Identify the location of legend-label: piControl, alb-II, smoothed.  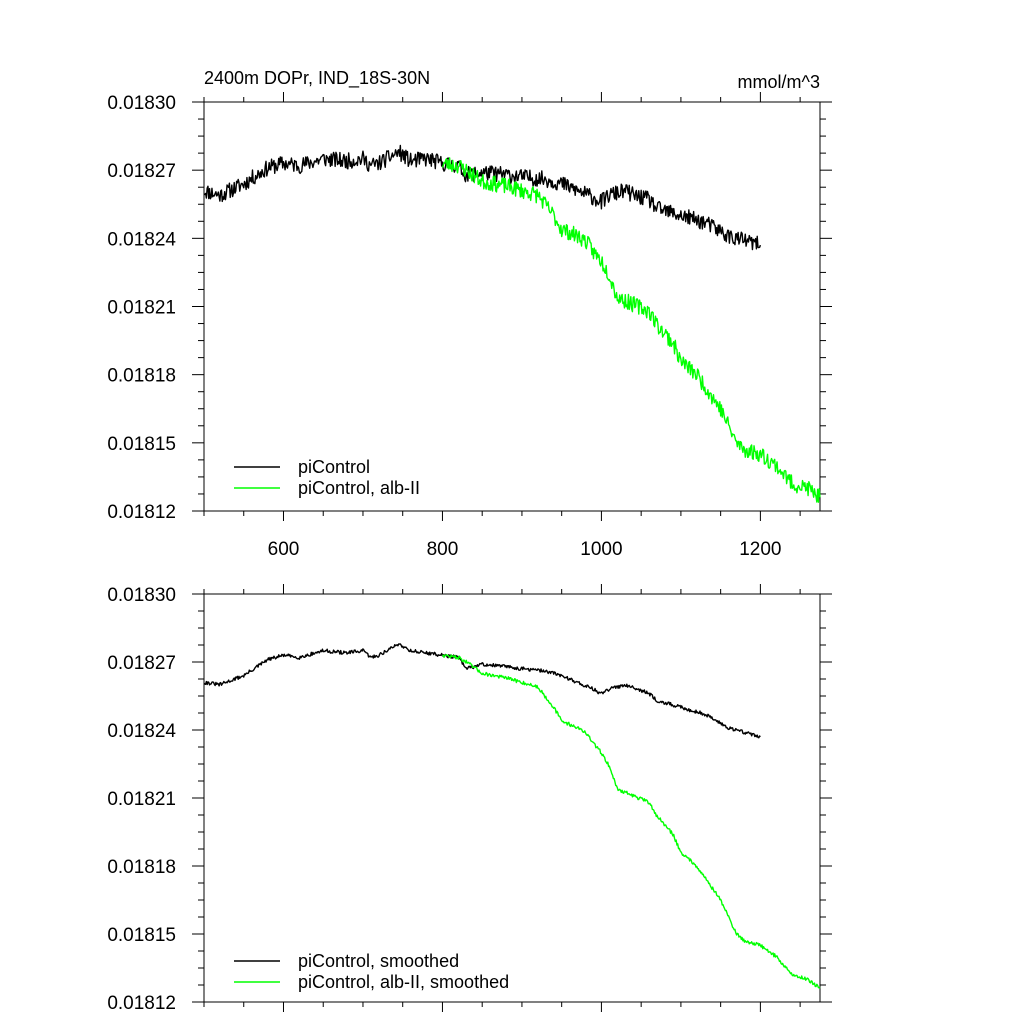
(403, 982).